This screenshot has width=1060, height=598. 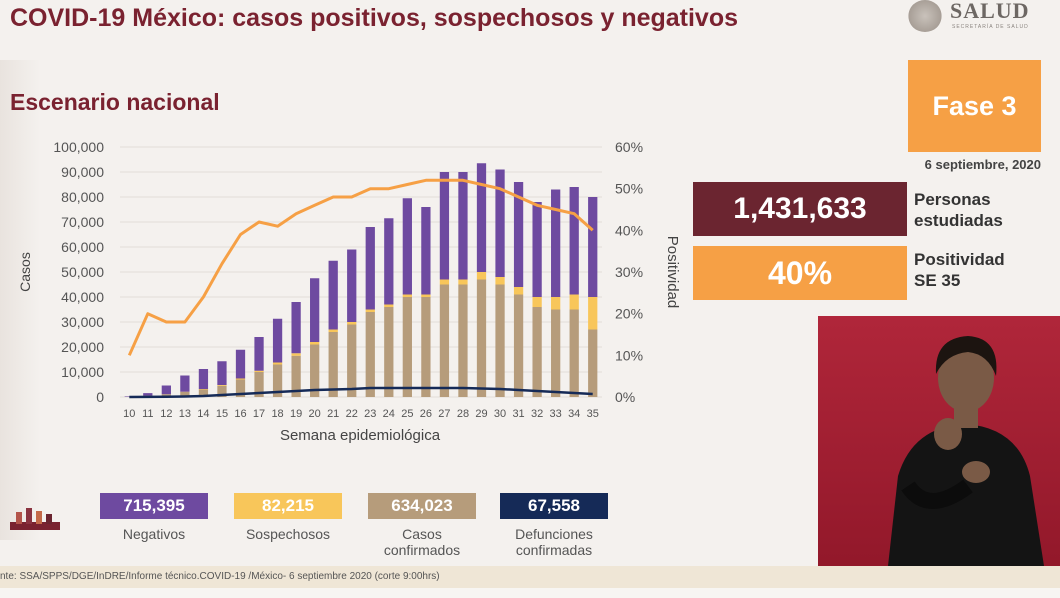 I want to click on x-tick-label: 19, so click(x=296, y=414).